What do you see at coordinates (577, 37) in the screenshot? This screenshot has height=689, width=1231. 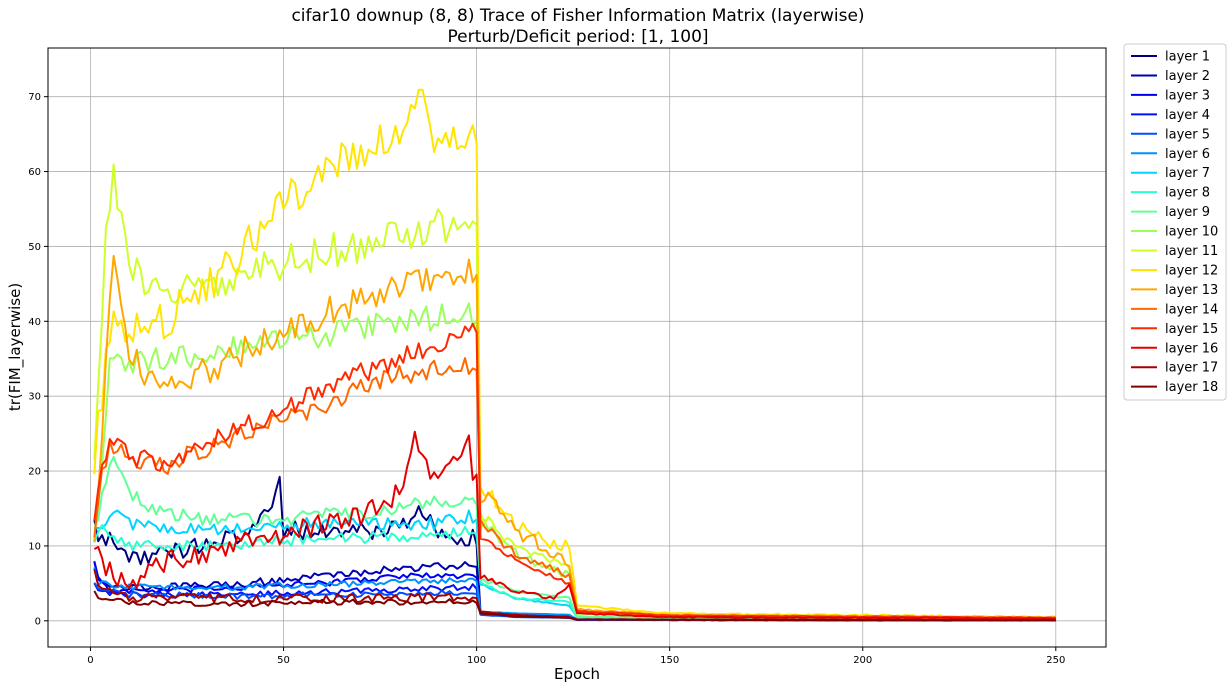 I see `chart-title-line-2: Perturb/Deficit period: [1, 100]` at bounding box center [577, 37].